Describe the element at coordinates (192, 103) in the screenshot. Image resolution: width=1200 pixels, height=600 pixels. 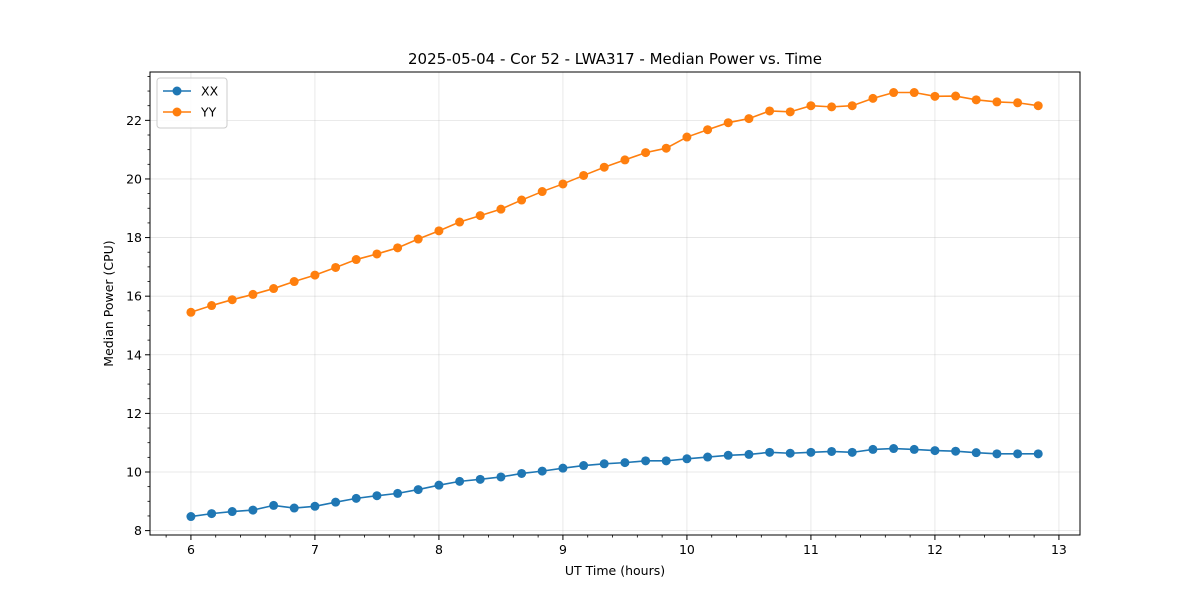
I see `legend: XX YY` at that location.